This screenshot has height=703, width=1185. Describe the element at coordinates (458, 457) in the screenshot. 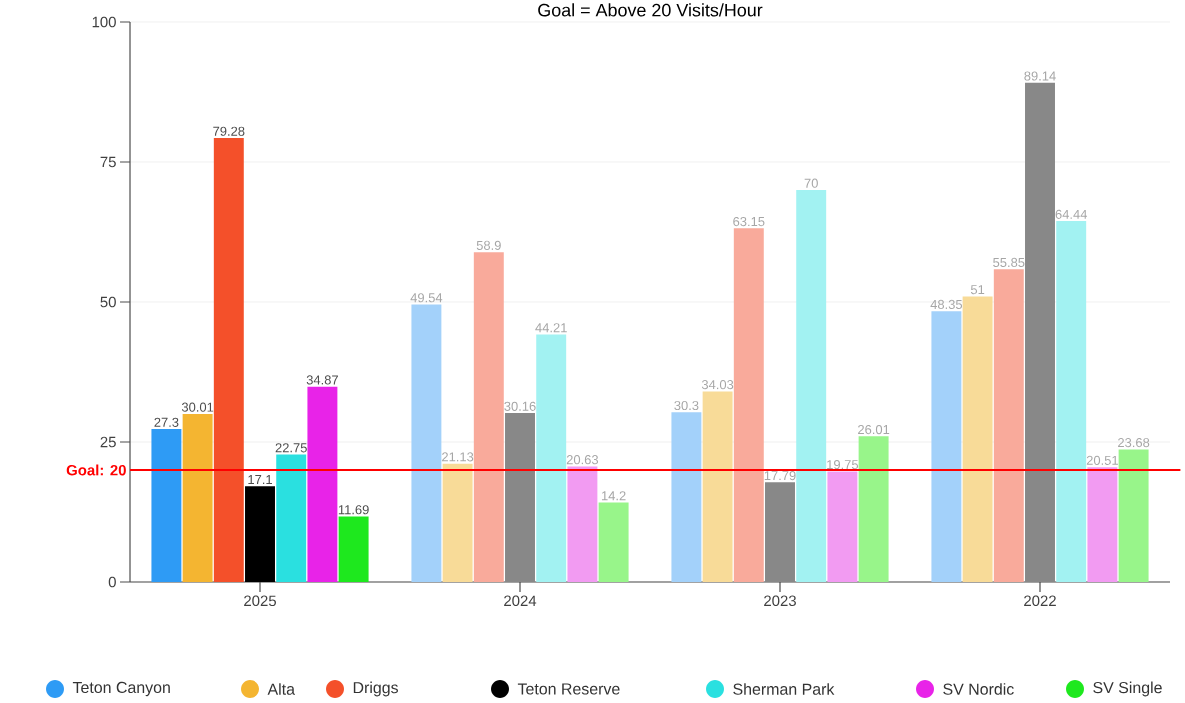

I see `data-label: 21.13` at that location.